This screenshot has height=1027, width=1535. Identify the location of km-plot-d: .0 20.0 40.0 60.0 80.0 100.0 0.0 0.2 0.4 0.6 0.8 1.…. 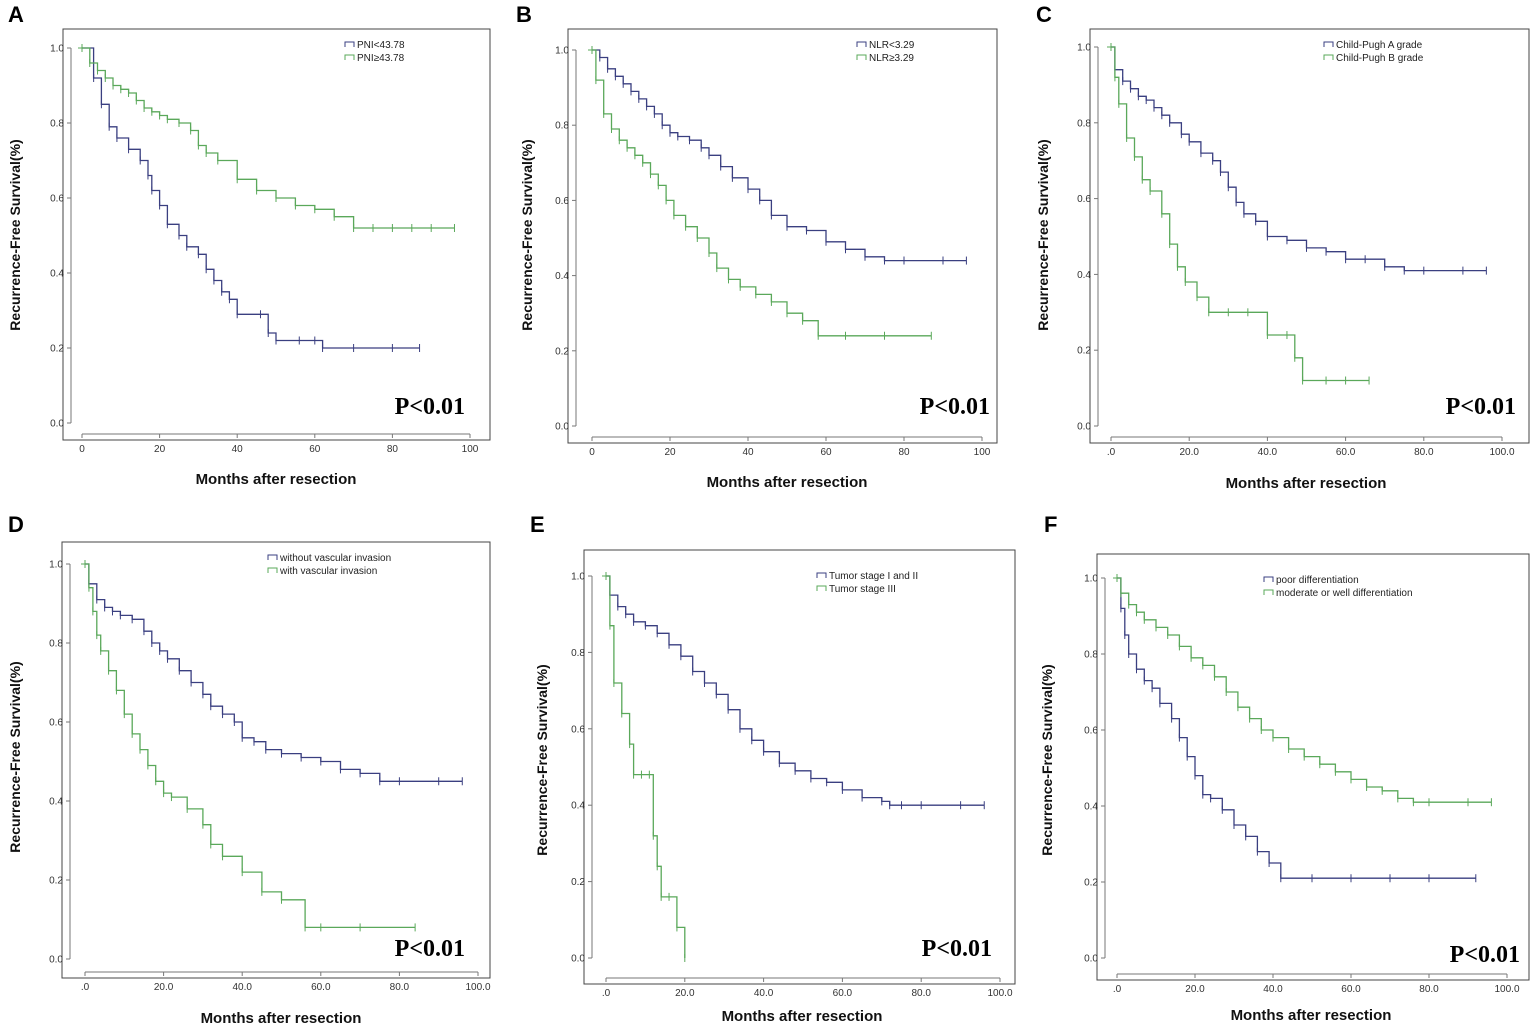
(249, 784).